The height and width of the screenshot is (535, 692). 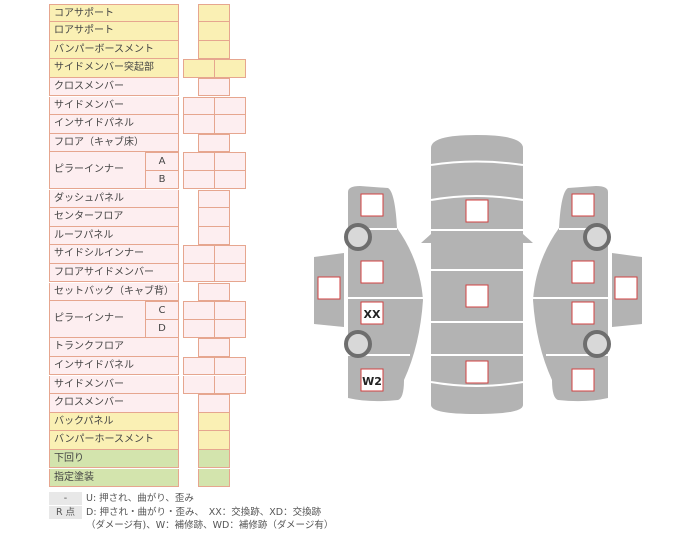 I want to click on legend-text-u: U: 押され、曲がり、歪み, so click(x=140, y=498).